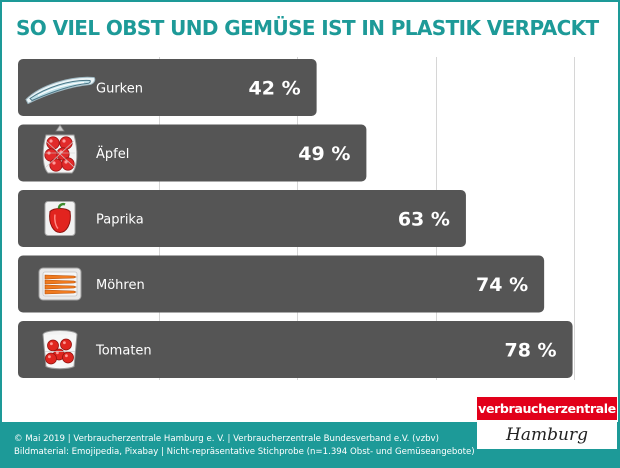  Describe the element at coordinates (119, 89) in the screenshot. I see `category-label: Gurken` at that location.